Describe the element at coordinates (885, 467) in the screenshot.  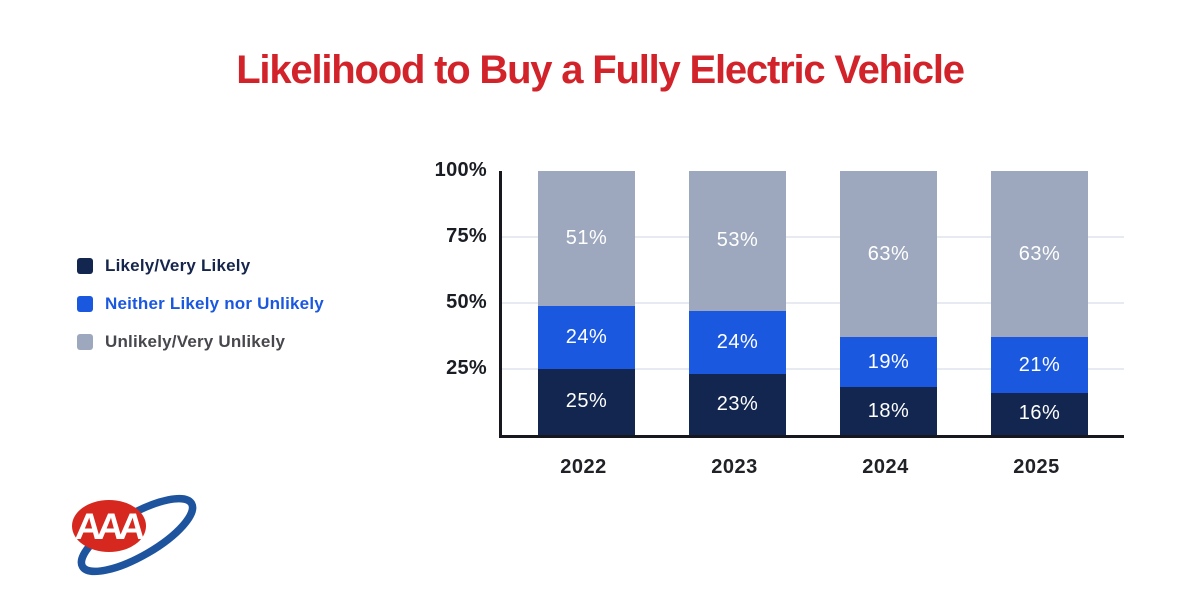
I see `x-axis-label: 2024` at that location.